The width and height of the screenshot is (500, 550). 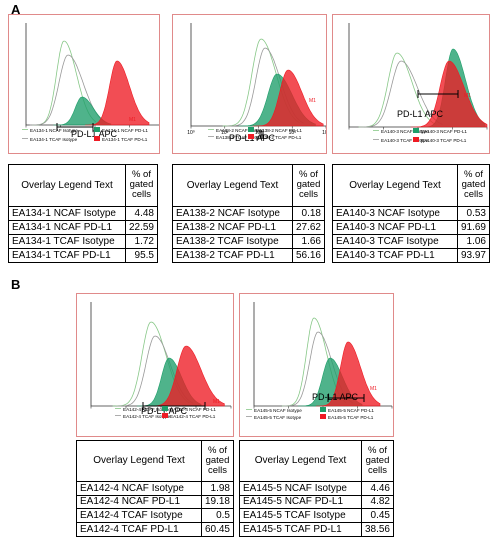 What do you see at coordinates (377, 488) in the screenshot?
I see `row-value: 4.46` at bounding box center [377, 488].